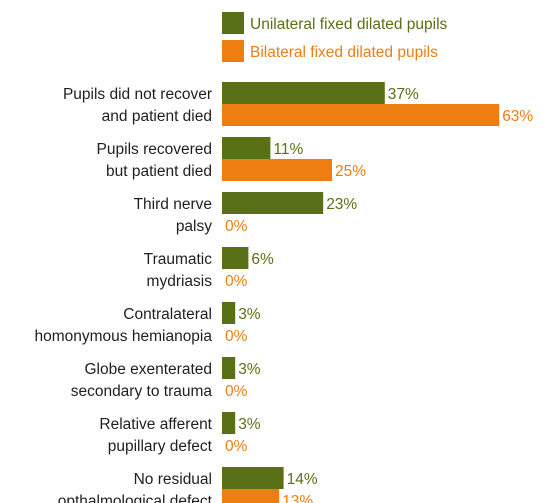 This screenshot has width=548, height=503. I want to click on category-label-3-line-0: Traumatic, so click(178, 259).